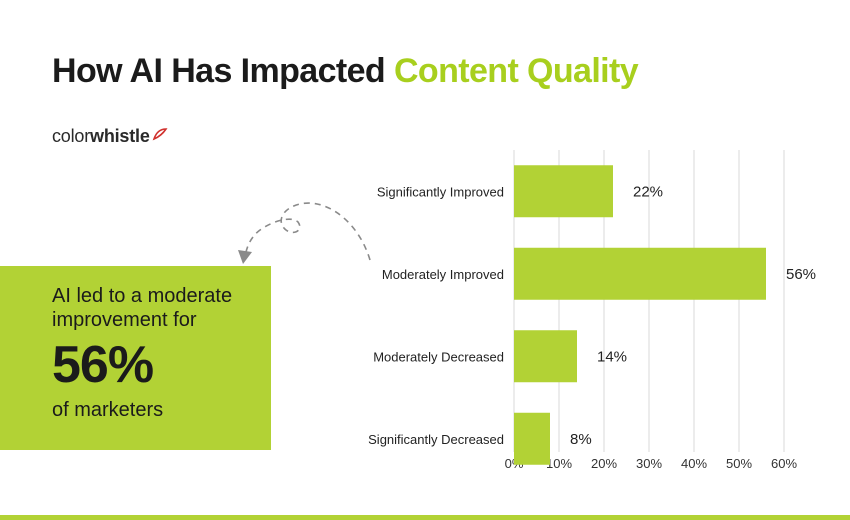 The image size is (850, 520). I want to click on title-main: How AI Has Impacted, so click(219, 71).